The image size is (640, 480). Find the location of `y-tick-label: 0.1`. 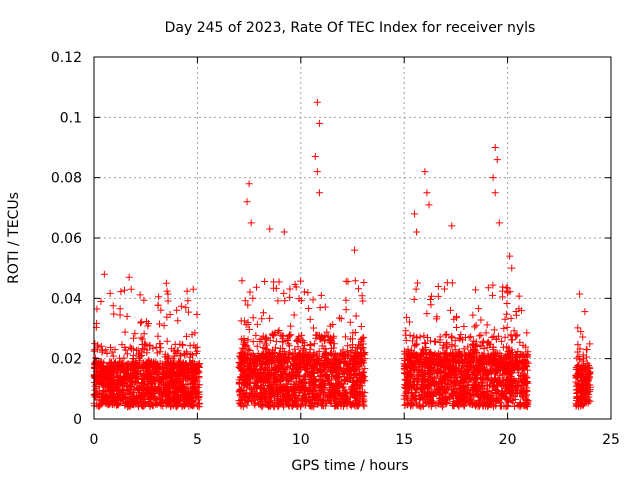

y-tick-label: 0.1 is located at coordinates (71, 118).